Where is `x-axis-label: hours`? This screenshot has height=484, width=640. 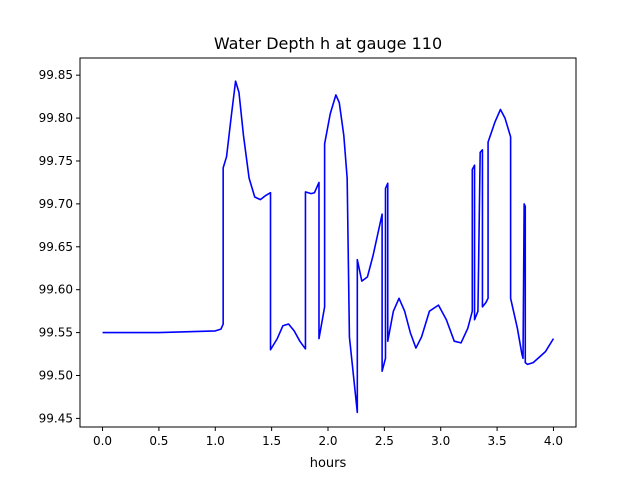 x-axis-label: hours is located at coordinates (328, 463).